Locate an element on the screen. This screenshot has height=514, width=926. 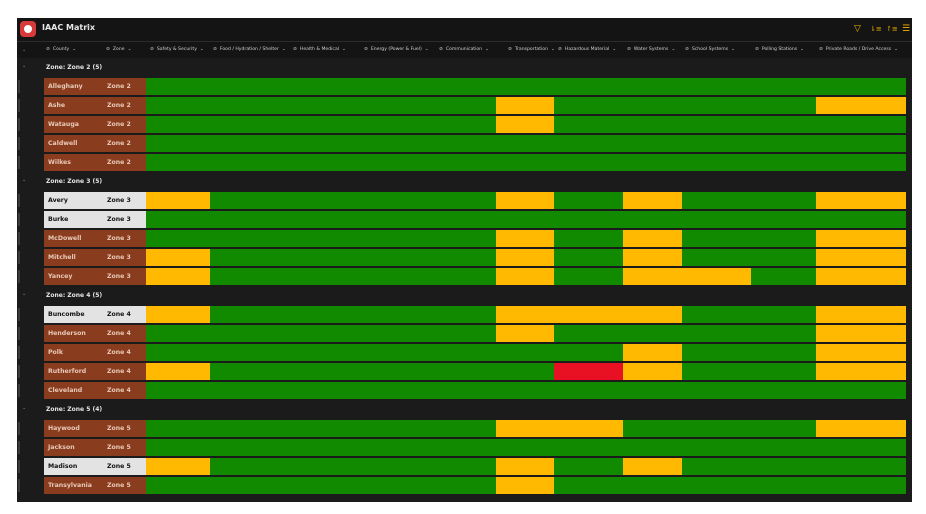
county-cell: Caldwell is located at coordinates (74, 143).